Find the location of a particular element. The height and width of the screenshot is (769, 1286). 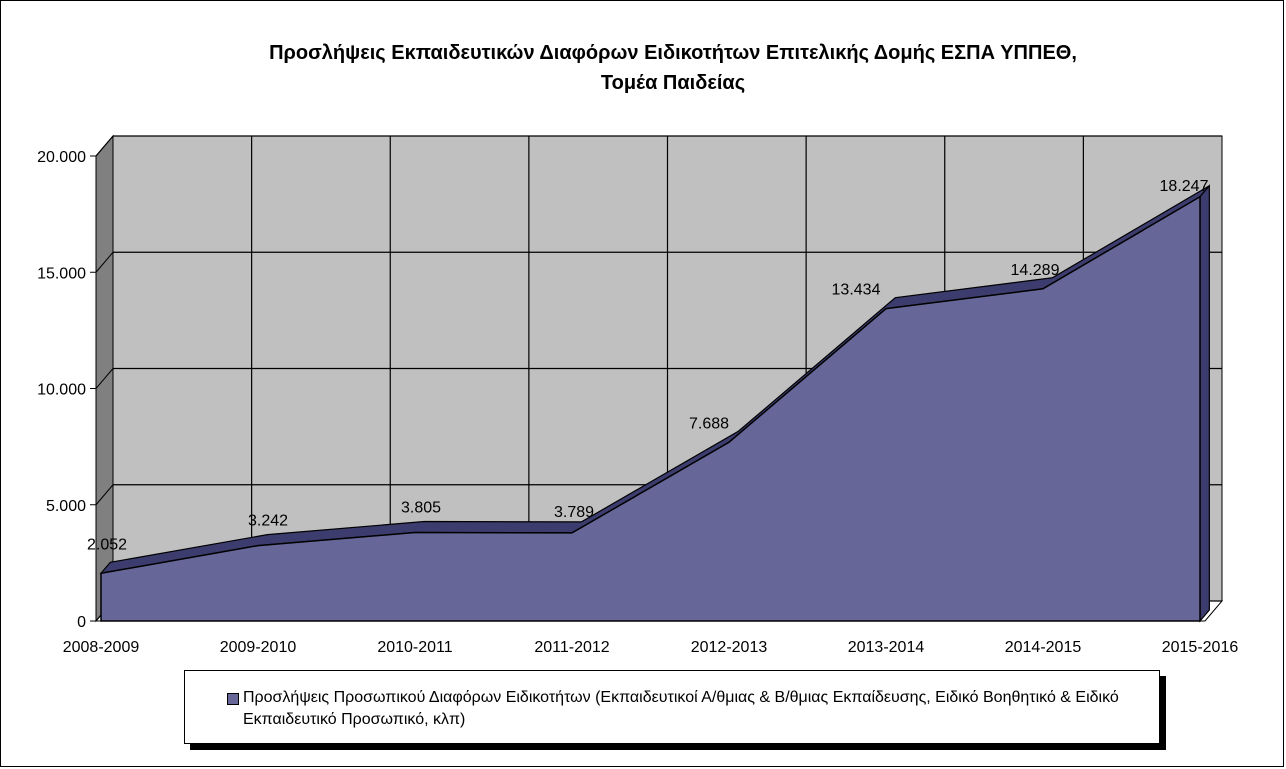

data-label: 3.242 is located at coordinates (268, 521).